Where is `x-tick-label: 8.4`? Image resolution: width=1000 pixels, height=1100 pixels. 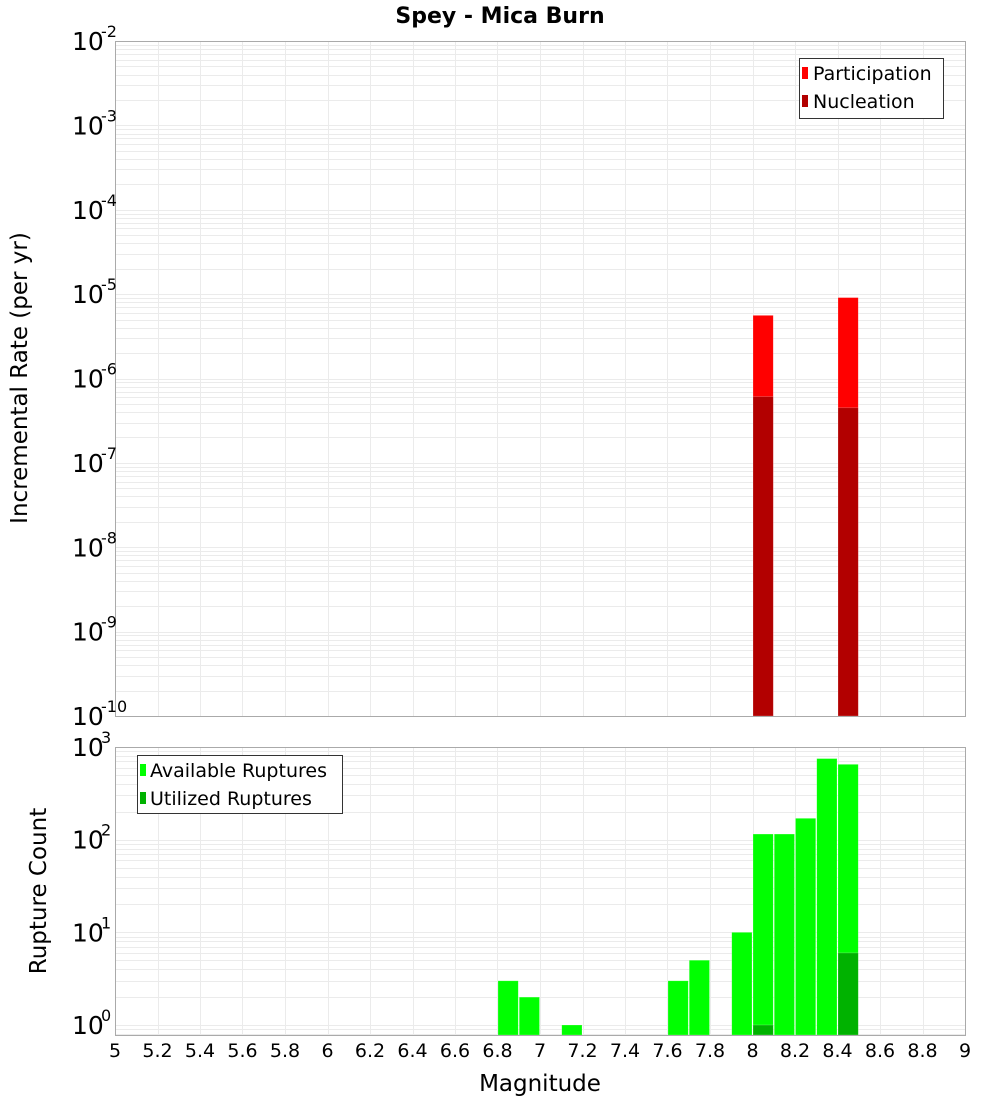 x-tick-label: 8.4 is located at coordinates (837, 1051).